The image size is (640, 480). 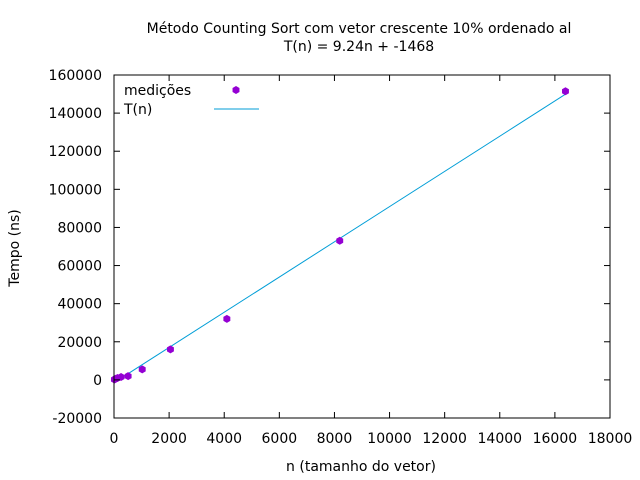 I want to click on y-tick-label: 120000, so click(x=75, y=152).